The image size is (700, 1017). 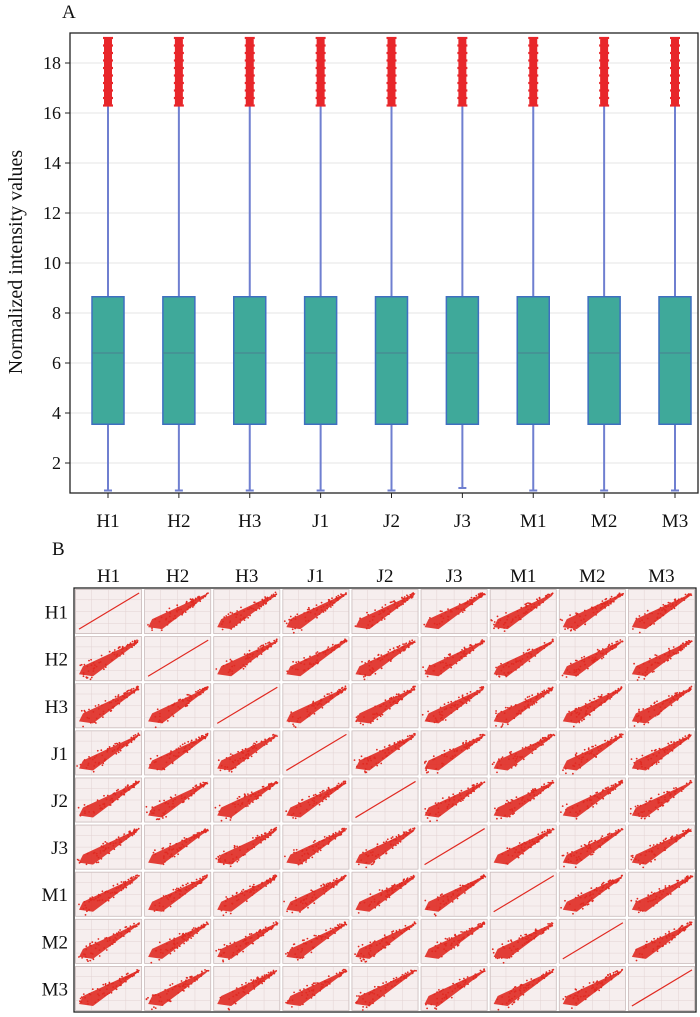 What do you see at coordinates (247, 847) in the screenshot?
I see `scatter-cell-J3-H3` at bounding box center [247, 847].